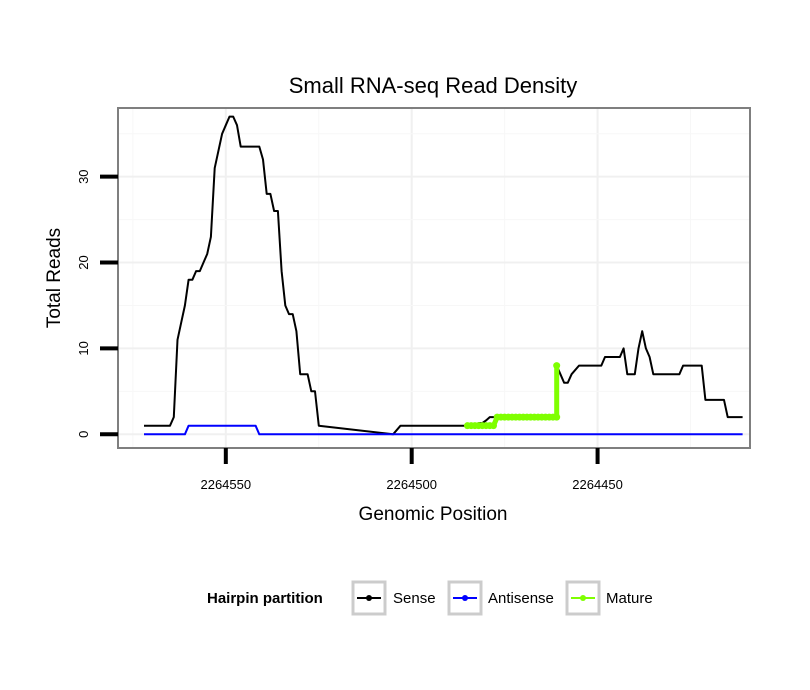  Describe the element at coordinates (97, 303) in the screenshot. I see `y-axis: 0 10 20 30` at that location.